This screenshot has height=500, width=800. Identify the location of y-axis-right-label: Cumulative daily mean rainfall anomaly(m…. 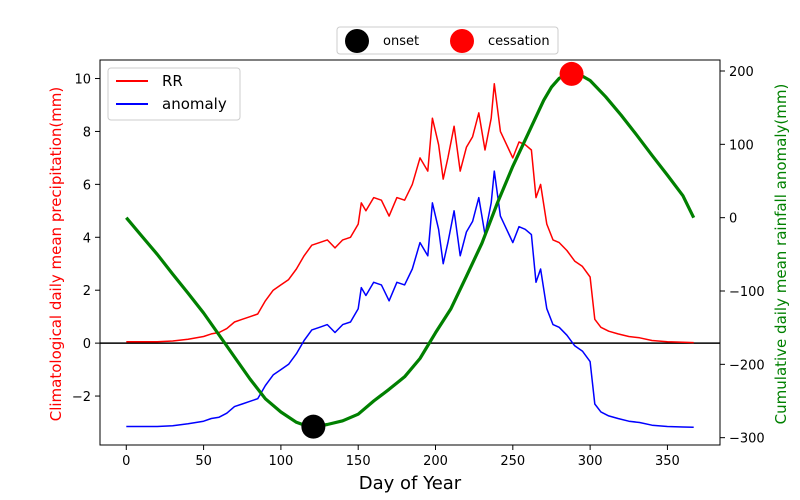
(781, 254).